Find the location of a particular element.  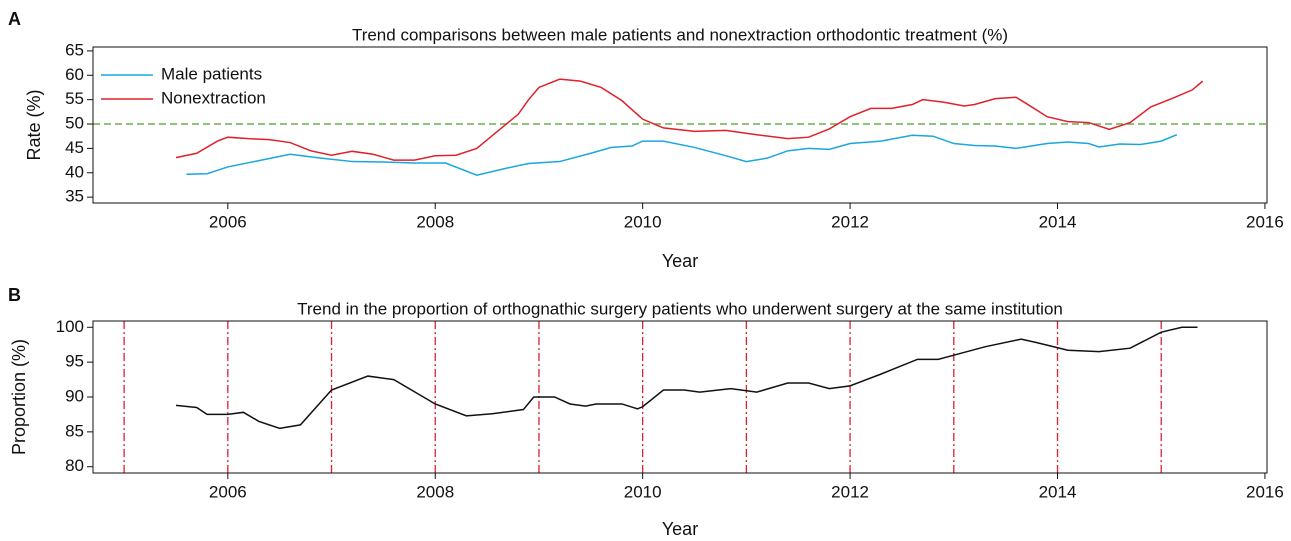

y-tick-label: 65 is located at coordinates (74, 49).